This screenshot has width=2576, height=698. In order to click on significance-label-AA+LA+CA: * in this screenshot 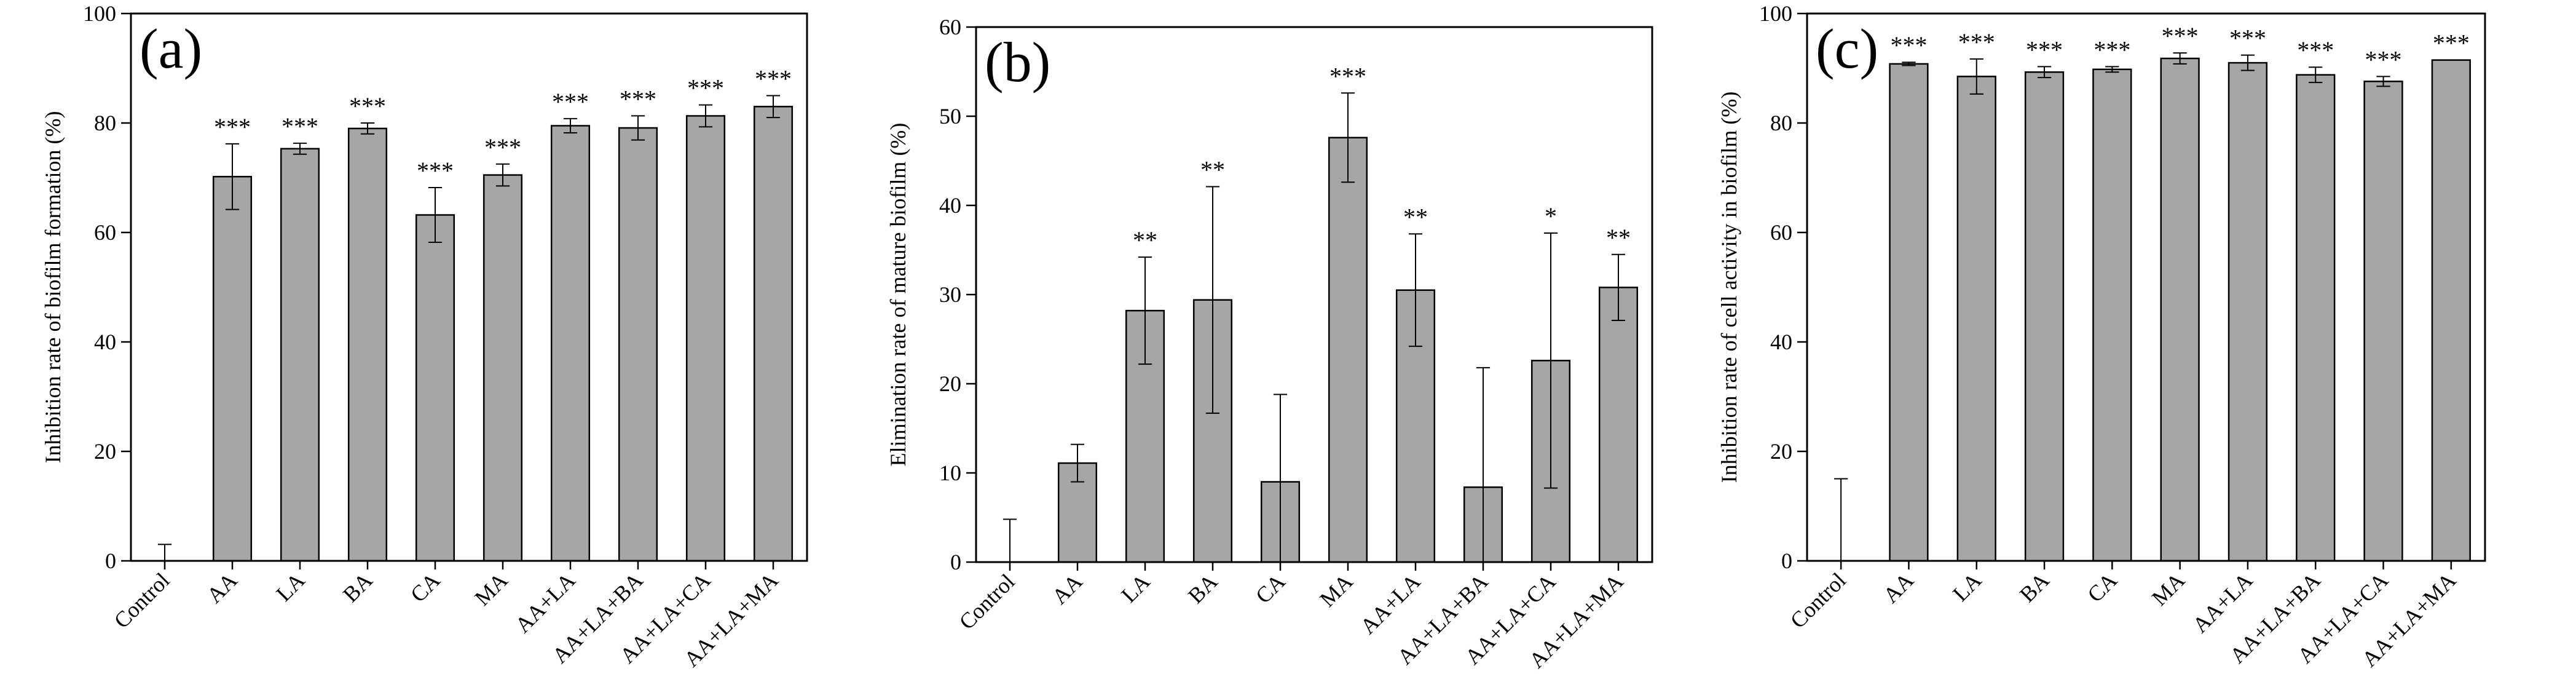, I will do `click(1551, 216)`.